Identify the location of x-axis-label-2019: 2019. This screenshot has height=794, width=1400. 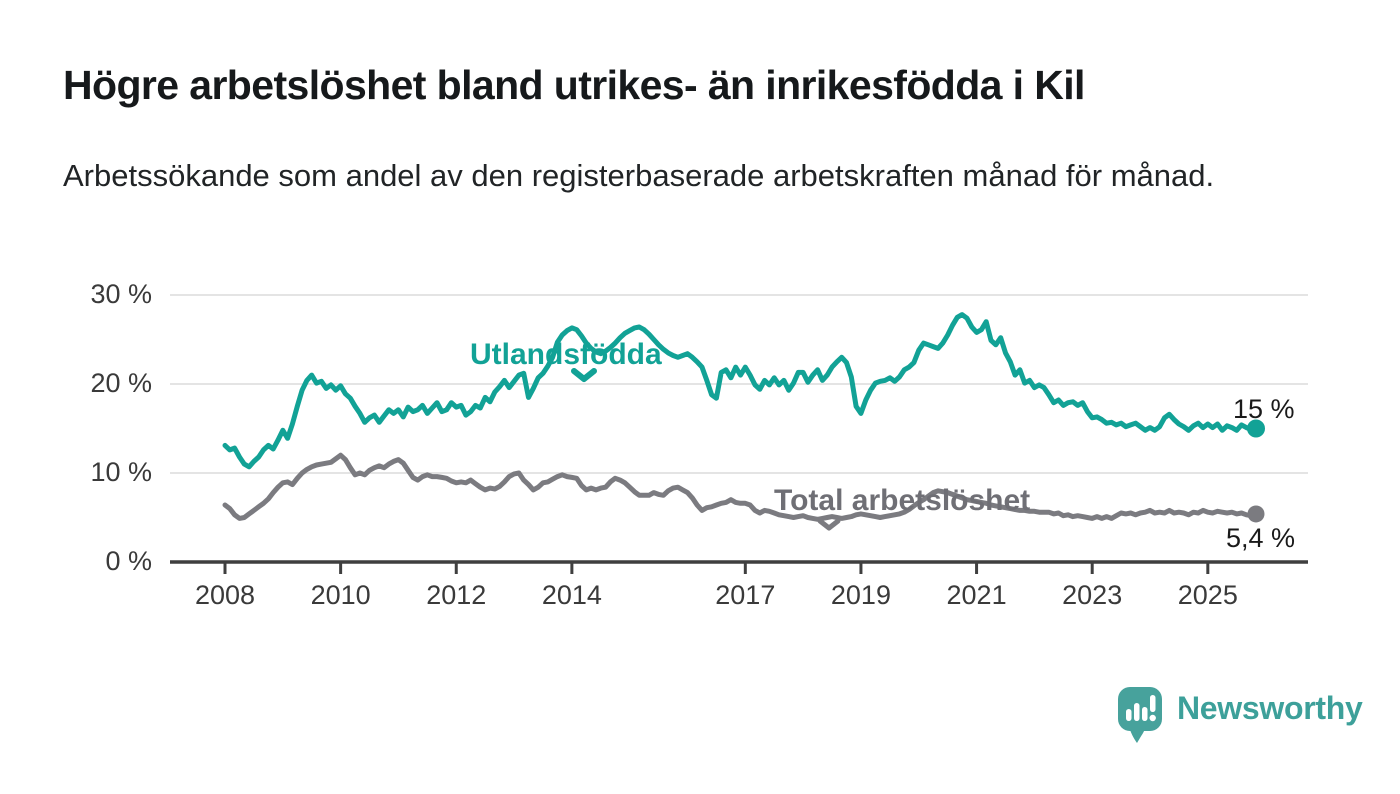
(860, 595).